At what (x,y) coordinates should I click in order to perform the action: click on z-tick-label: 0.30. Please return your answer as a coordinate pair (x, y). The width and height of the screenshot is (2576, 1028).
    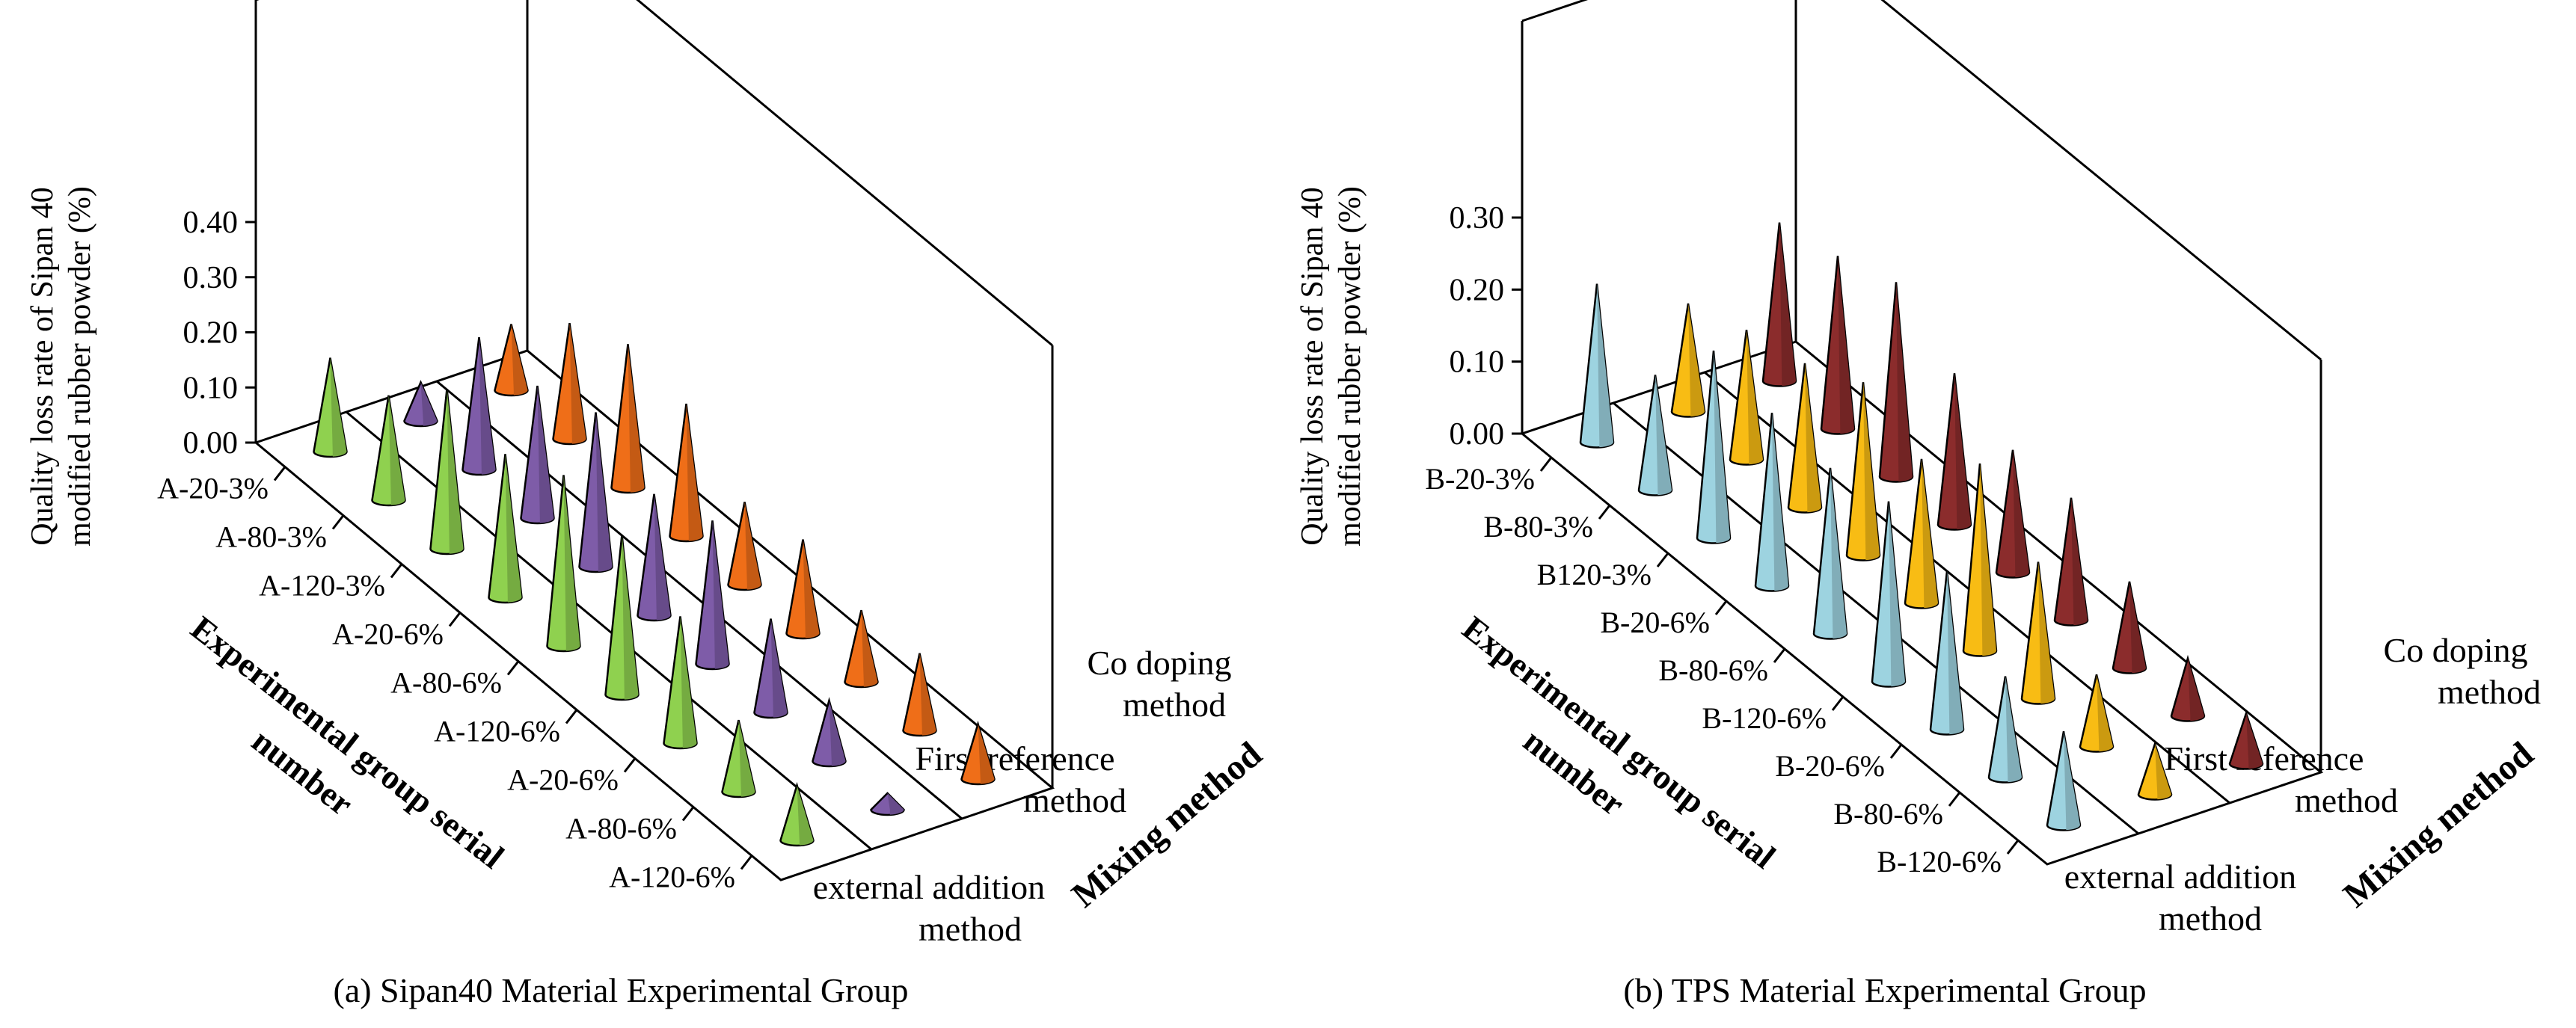
    Looking at the image, I should click on (1477, 218).